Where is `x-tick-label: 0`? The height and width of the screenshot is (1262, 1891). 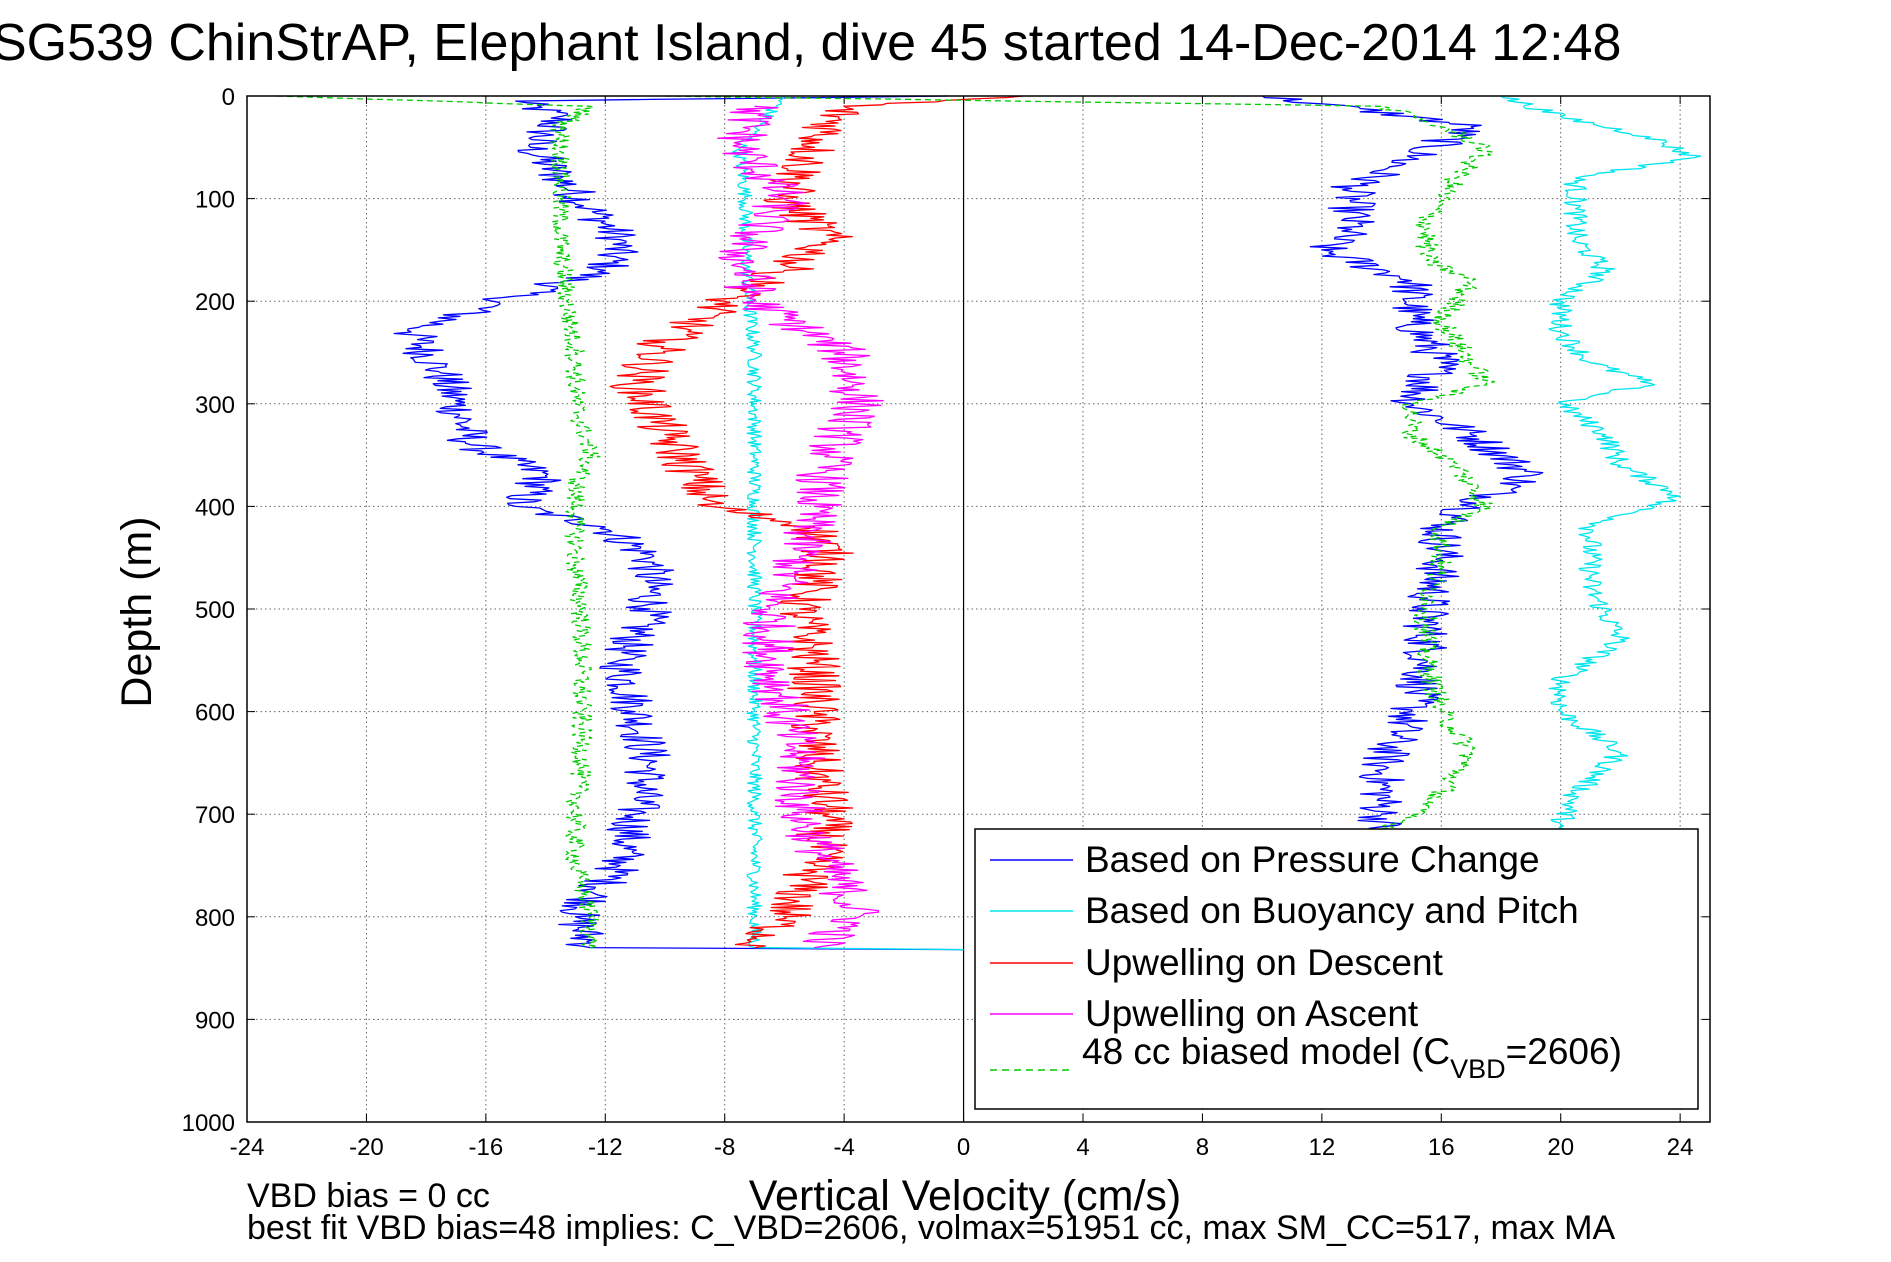 x-tick-label: 0 is located at coordinates (963, 1147).